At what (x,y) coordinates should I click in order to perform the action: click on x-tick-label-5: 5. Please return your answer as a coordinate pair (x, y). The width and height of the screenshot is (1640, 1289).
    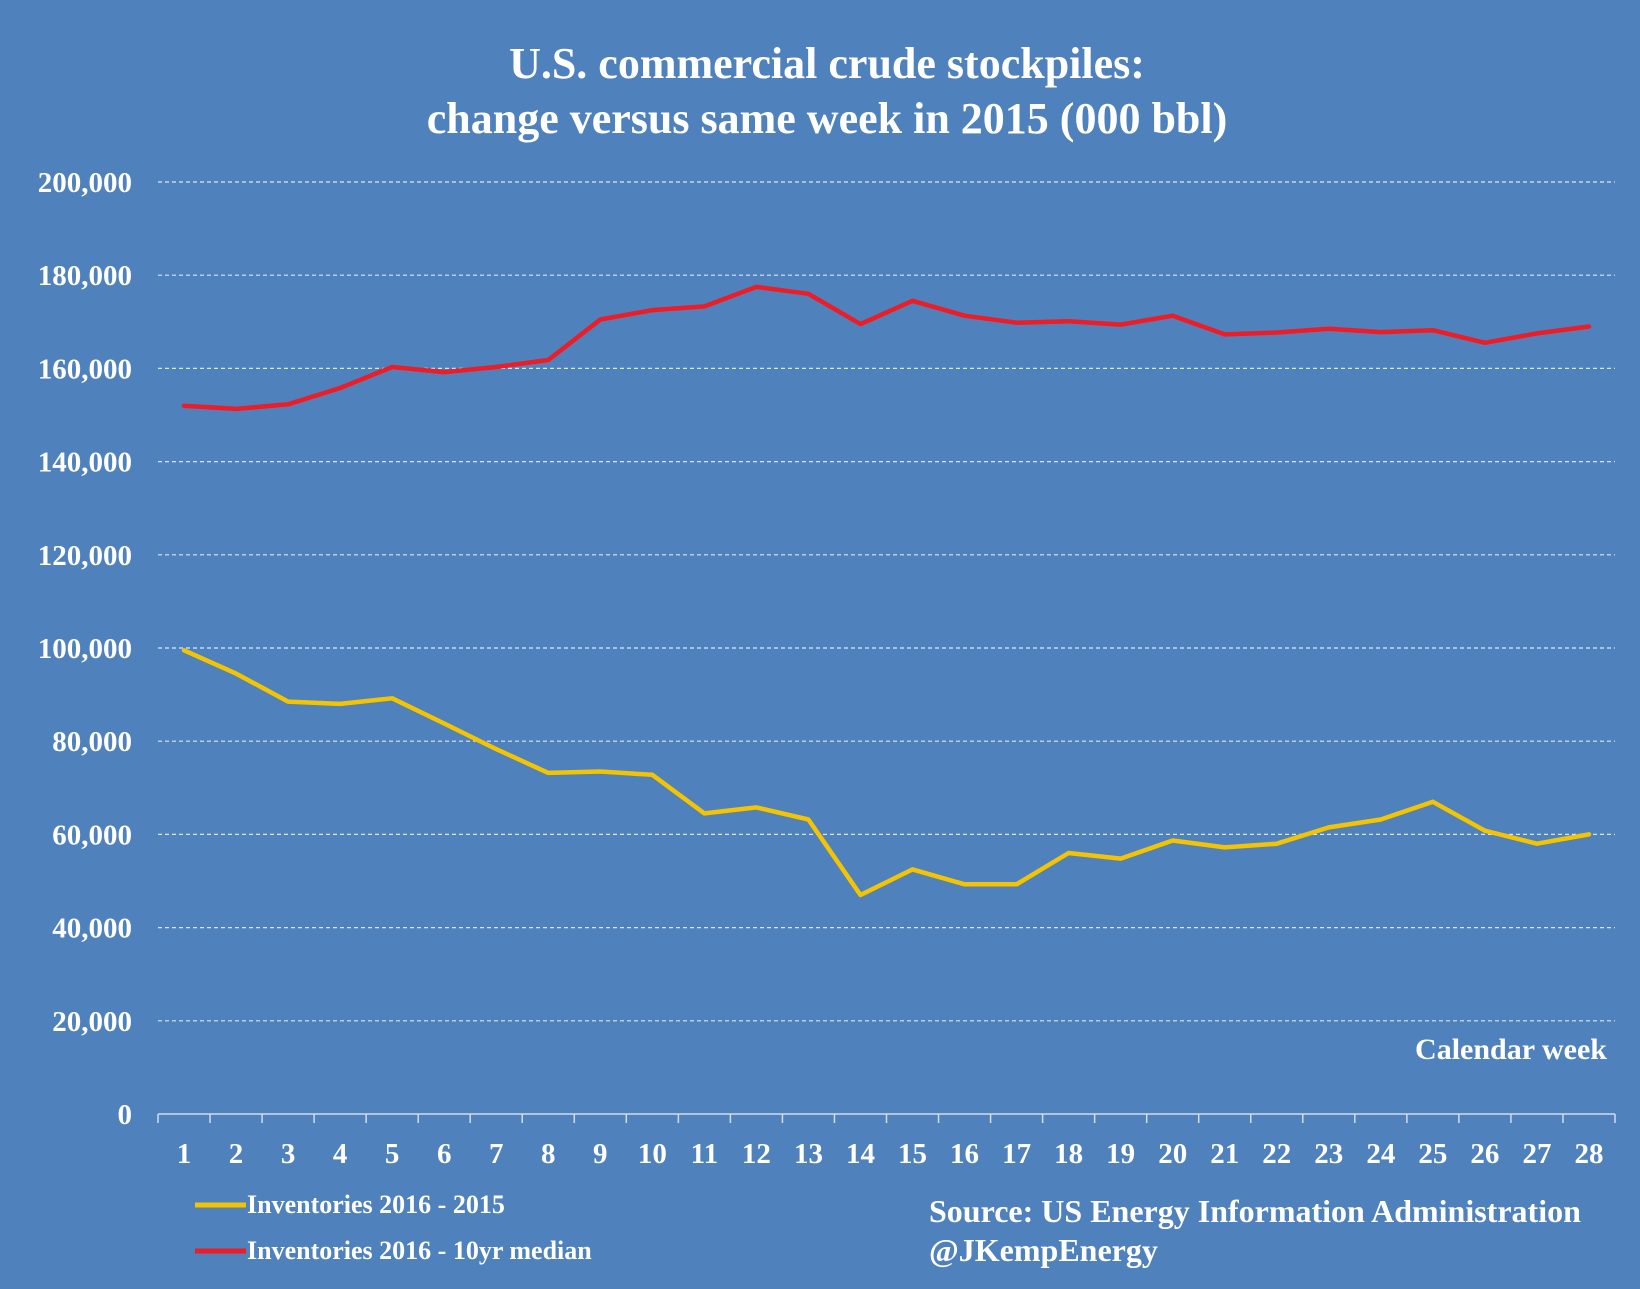
    Looking at the image, I should click on (392, 1154).